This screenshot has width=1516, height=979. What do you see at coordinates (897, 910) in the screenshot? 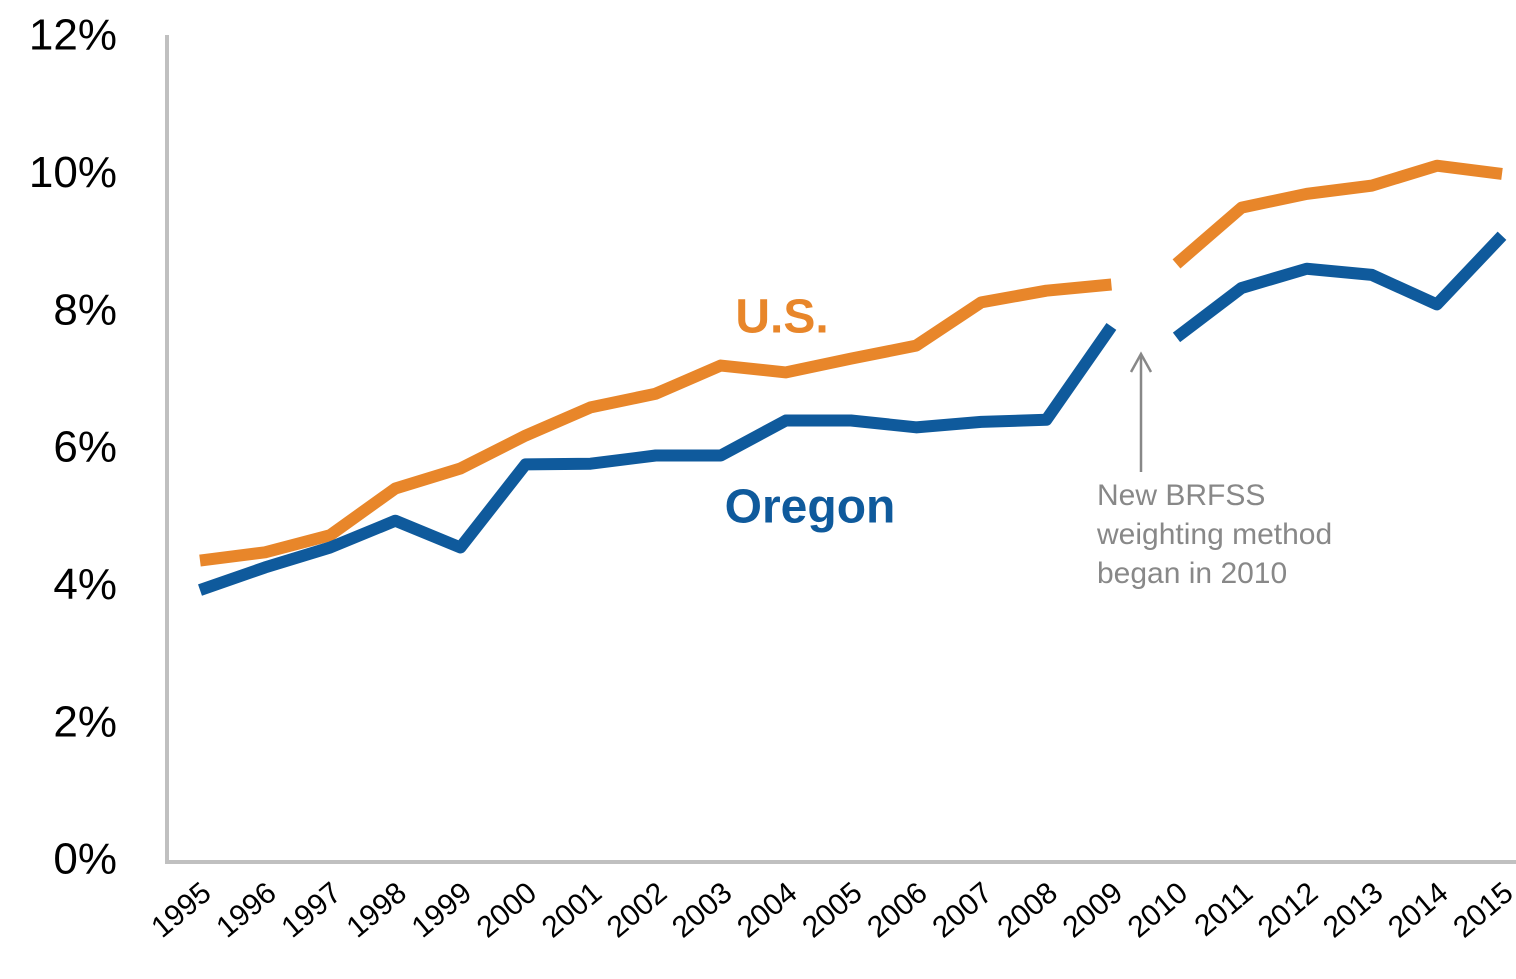
I see `x-tick-label: 2006` at bounding box center [897, 910].